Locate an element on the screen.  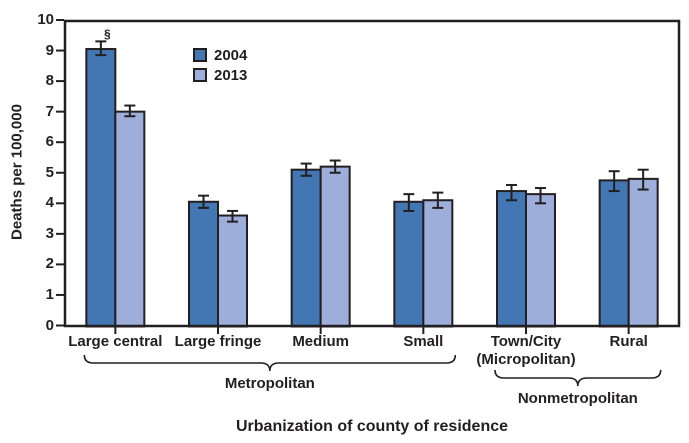
legend-swatch-2004 is located at coordinates (200, 55).